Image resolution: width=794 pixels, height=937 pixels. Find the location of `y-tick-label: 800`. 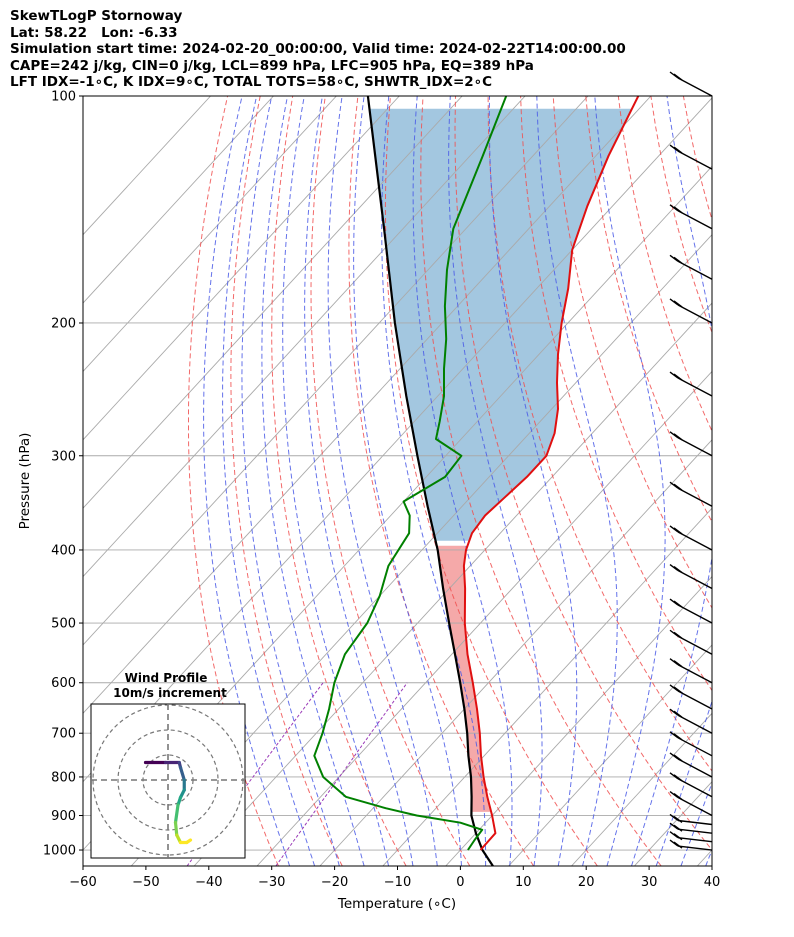

y-tick-label: 800 is located at coordinates (63, 777).